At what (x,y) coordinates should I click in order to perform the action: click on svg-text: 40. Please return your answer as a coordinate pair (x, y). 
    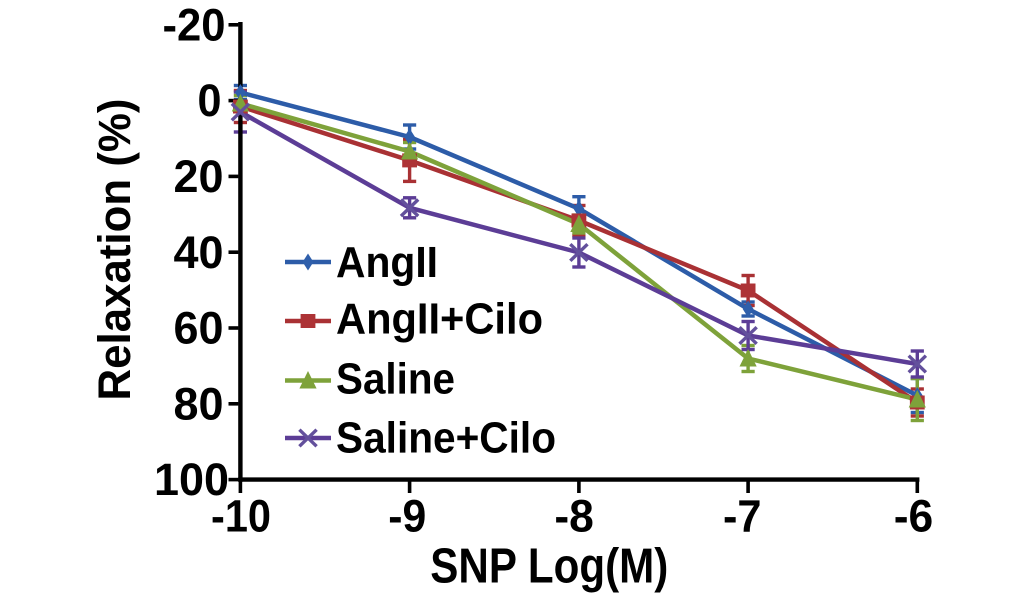
    Looking at the image, I should click on (199, 252).